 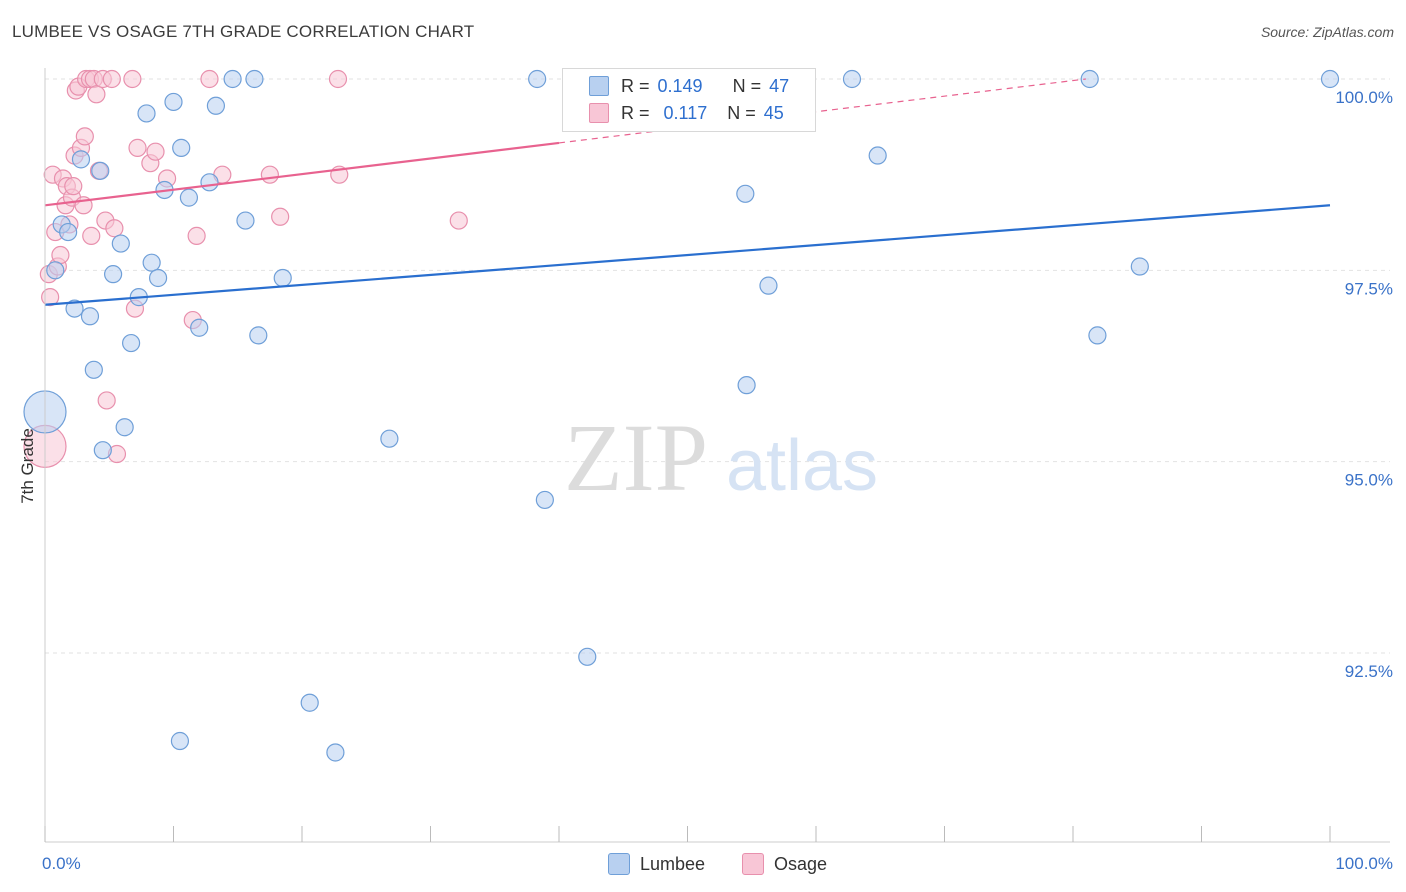 I want to click on y-axis-label: 7th Grade, so click(x=27, y=466).